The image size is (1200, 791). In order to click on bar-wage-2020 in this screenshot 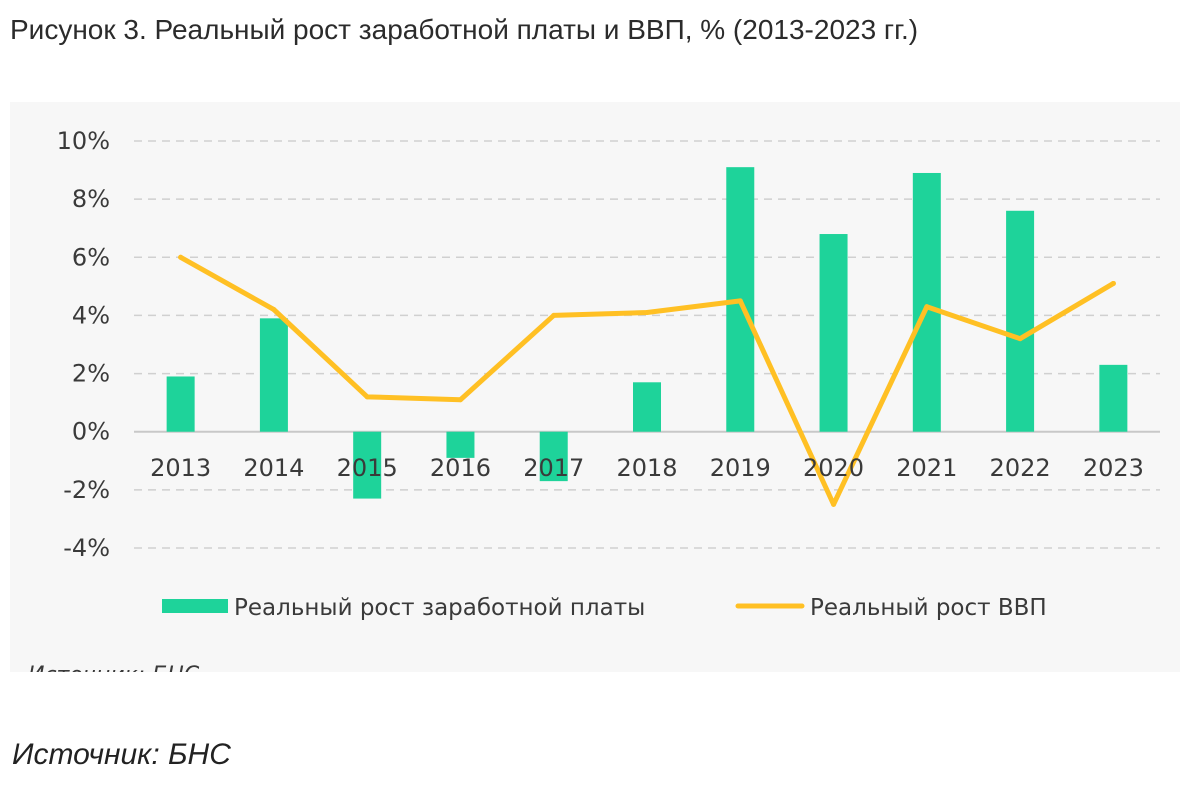, I will do `click(833, 333)`.